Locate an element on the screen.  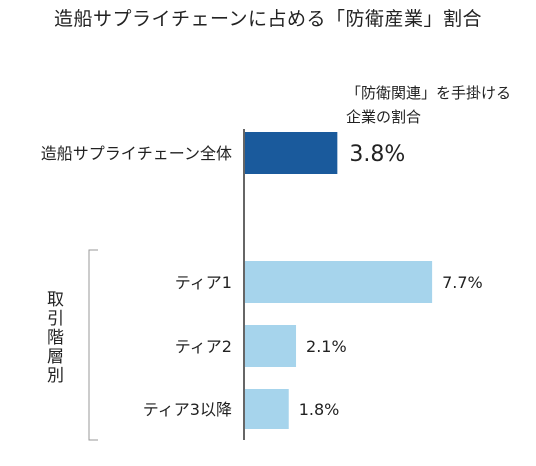
group-label: 取引階層別 is located at coordinates (53, 337).